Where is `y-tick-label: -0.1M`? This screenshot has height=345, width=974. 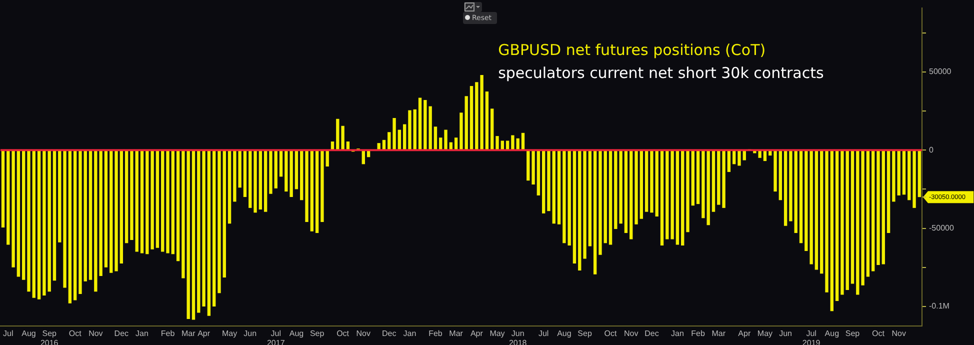
y-tick-label: -0.1M is located at coordinates (939, 306).